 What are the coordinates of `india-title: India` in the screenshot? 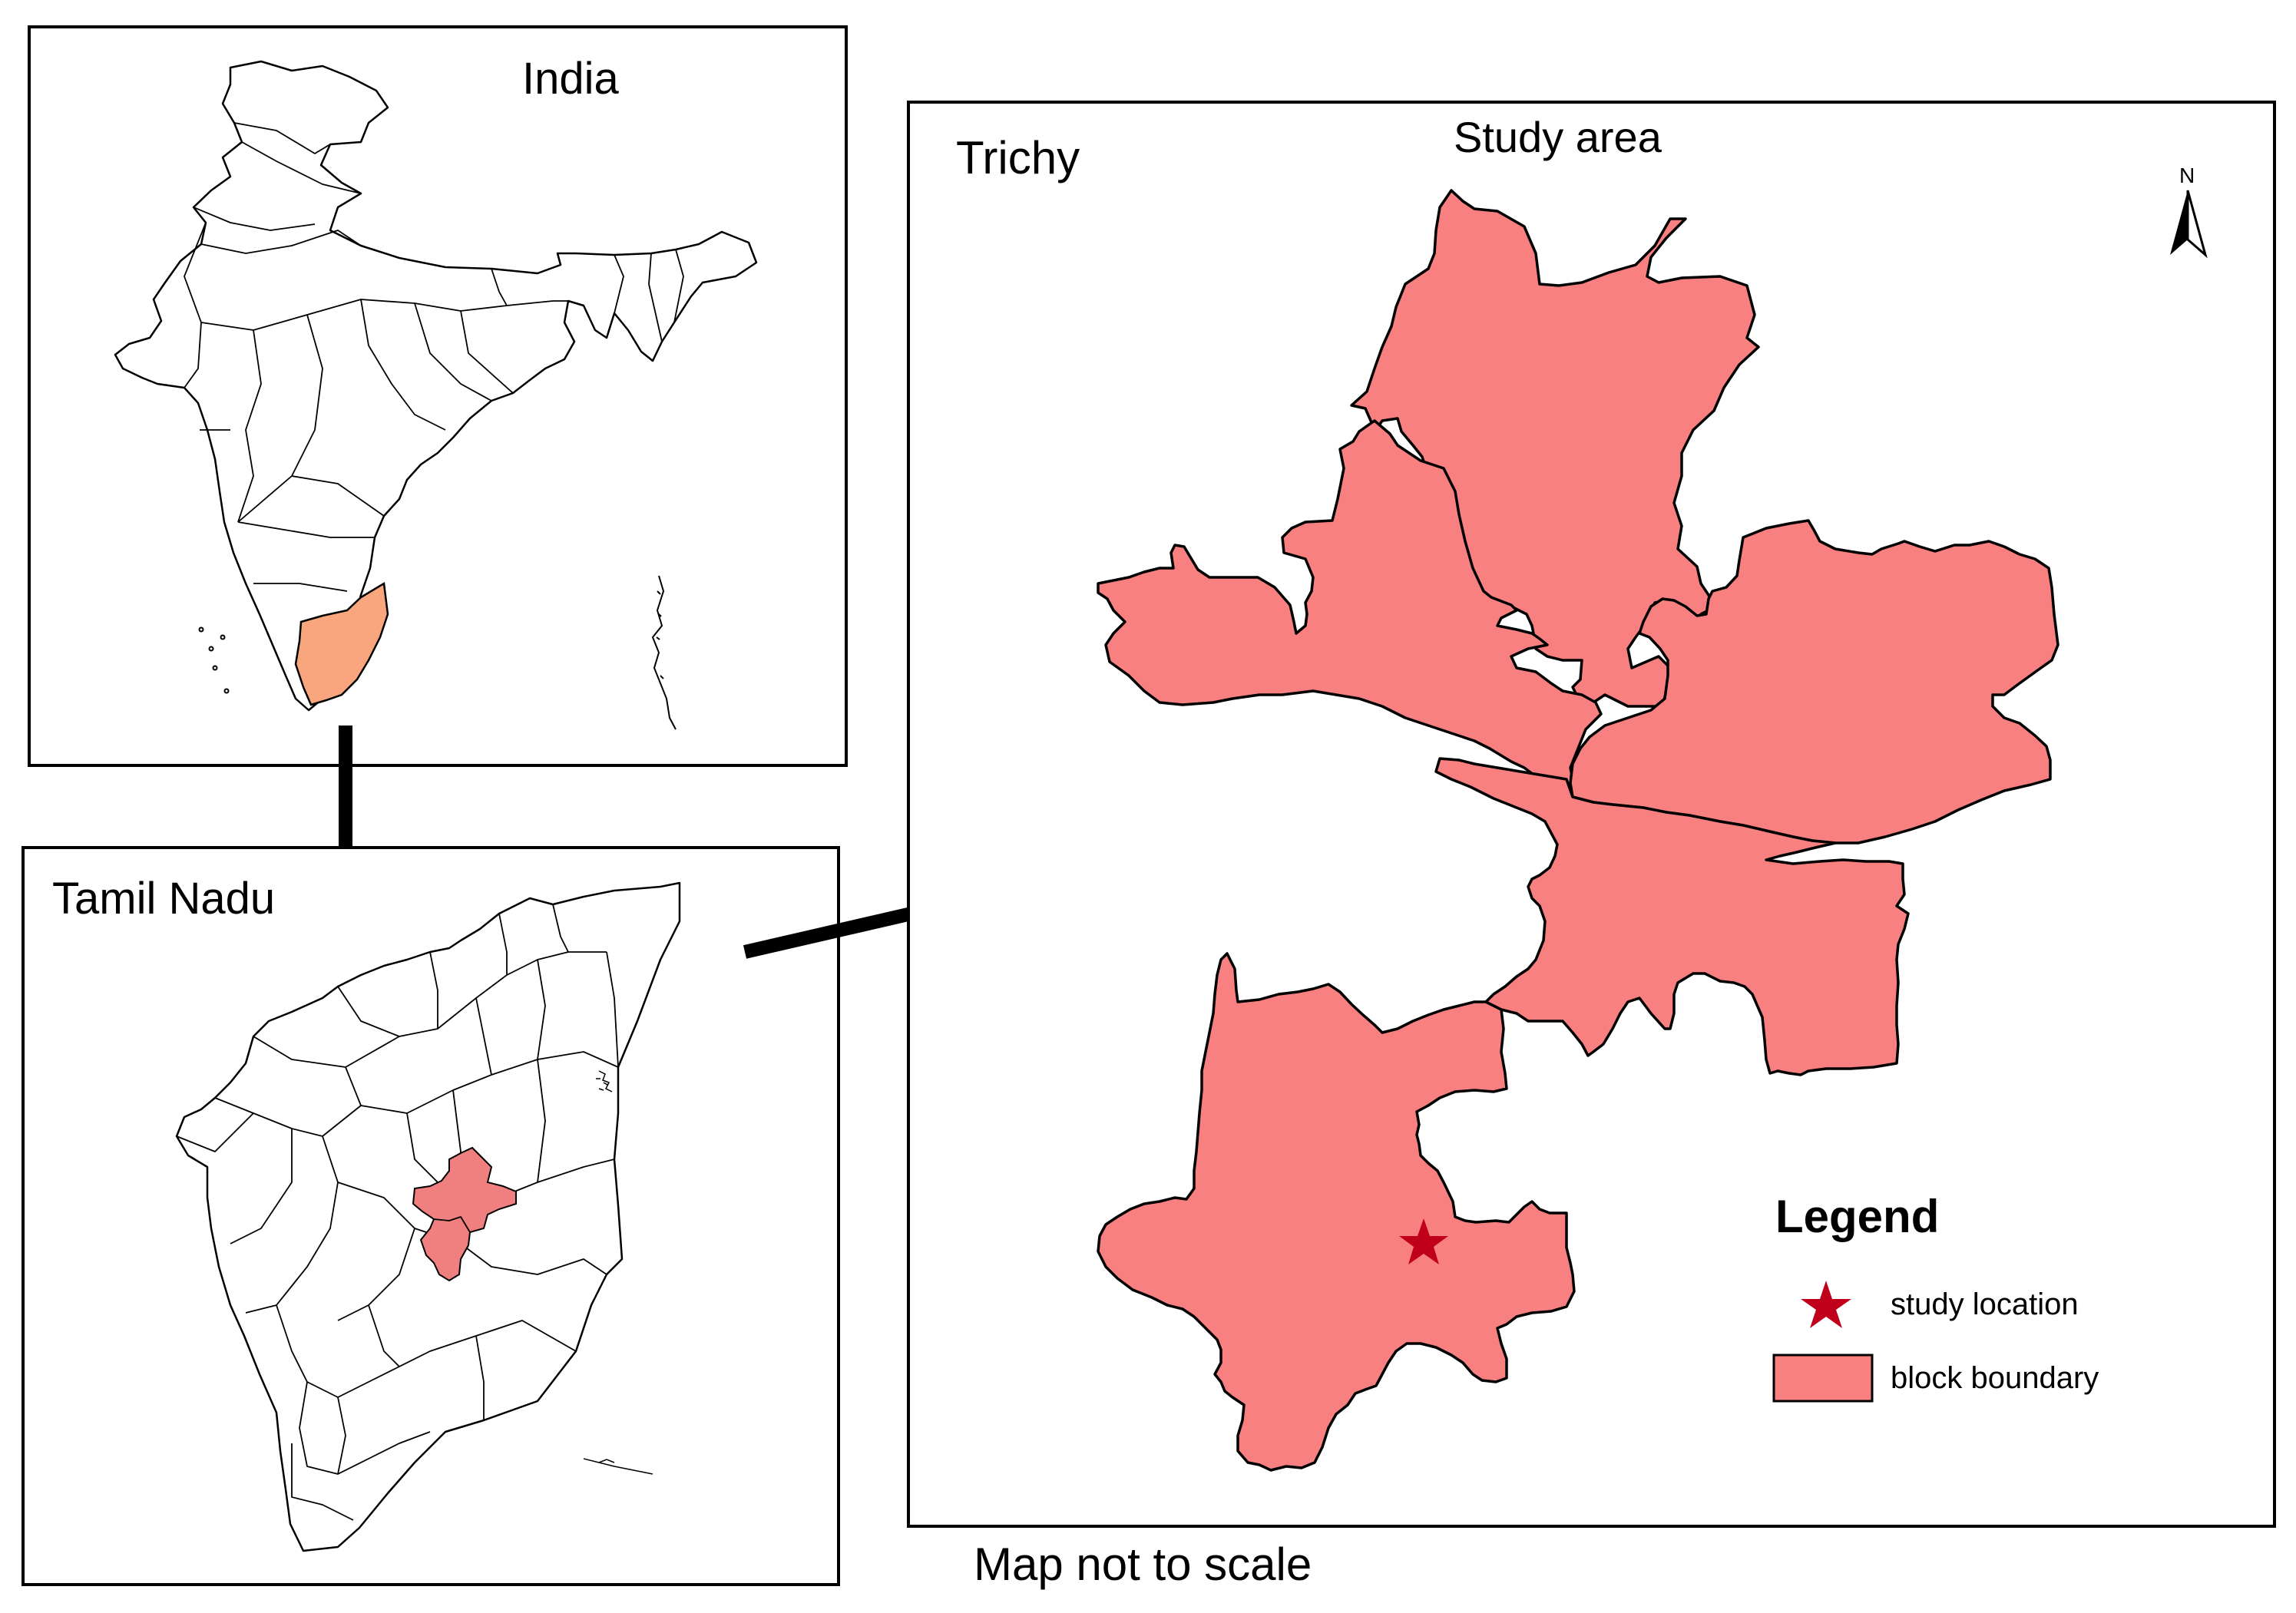 It's located at (571, 79).